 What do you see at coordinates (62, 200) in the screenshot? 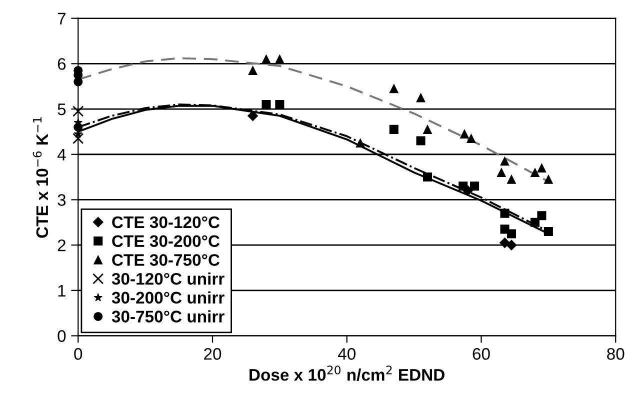
I see `y-tick-label: 3` at bounding box center [62, 200].